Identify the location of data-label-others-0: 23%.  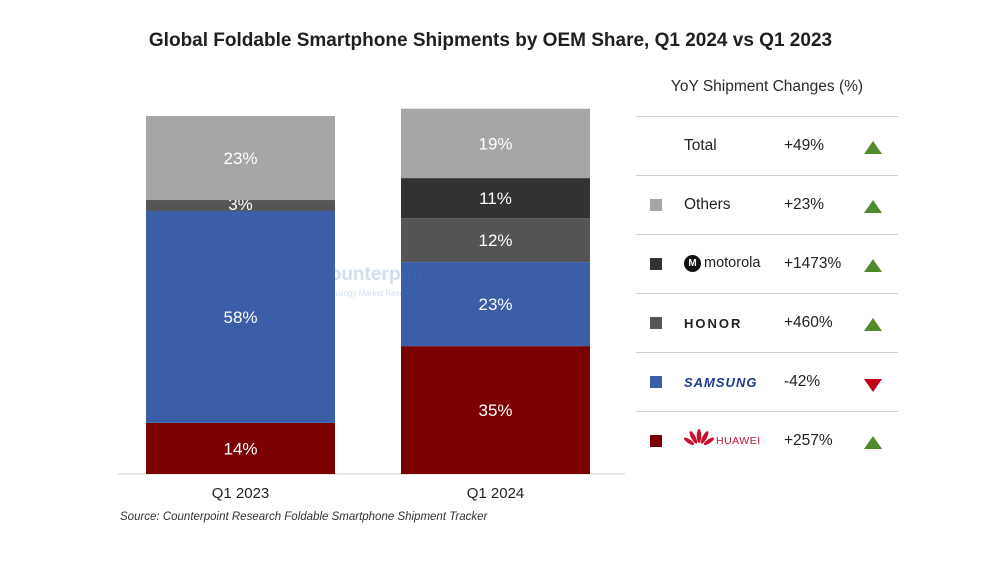
(240, 158).